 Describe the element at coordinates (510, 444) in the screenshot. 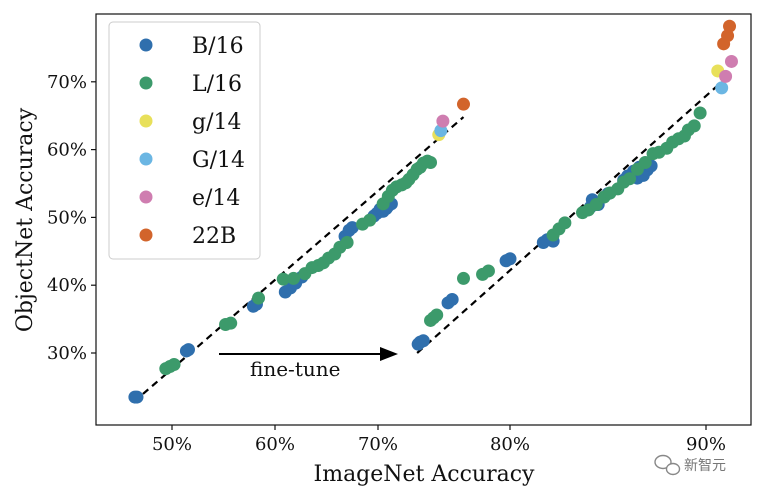

I see `x-tick-label: 80%` at that location.